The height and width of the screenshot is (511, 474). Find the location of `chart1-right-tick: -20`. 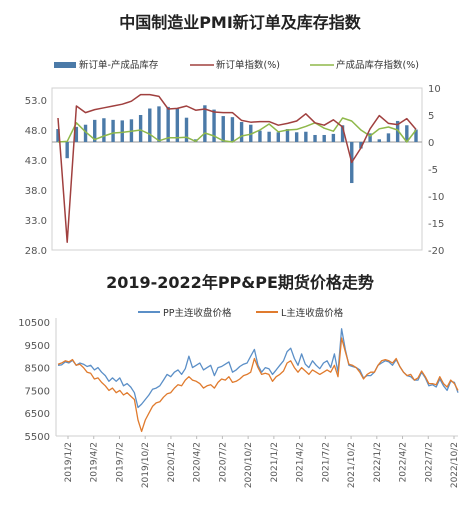

chart1-right-tick: -20 is located at coordinates (436, 251).